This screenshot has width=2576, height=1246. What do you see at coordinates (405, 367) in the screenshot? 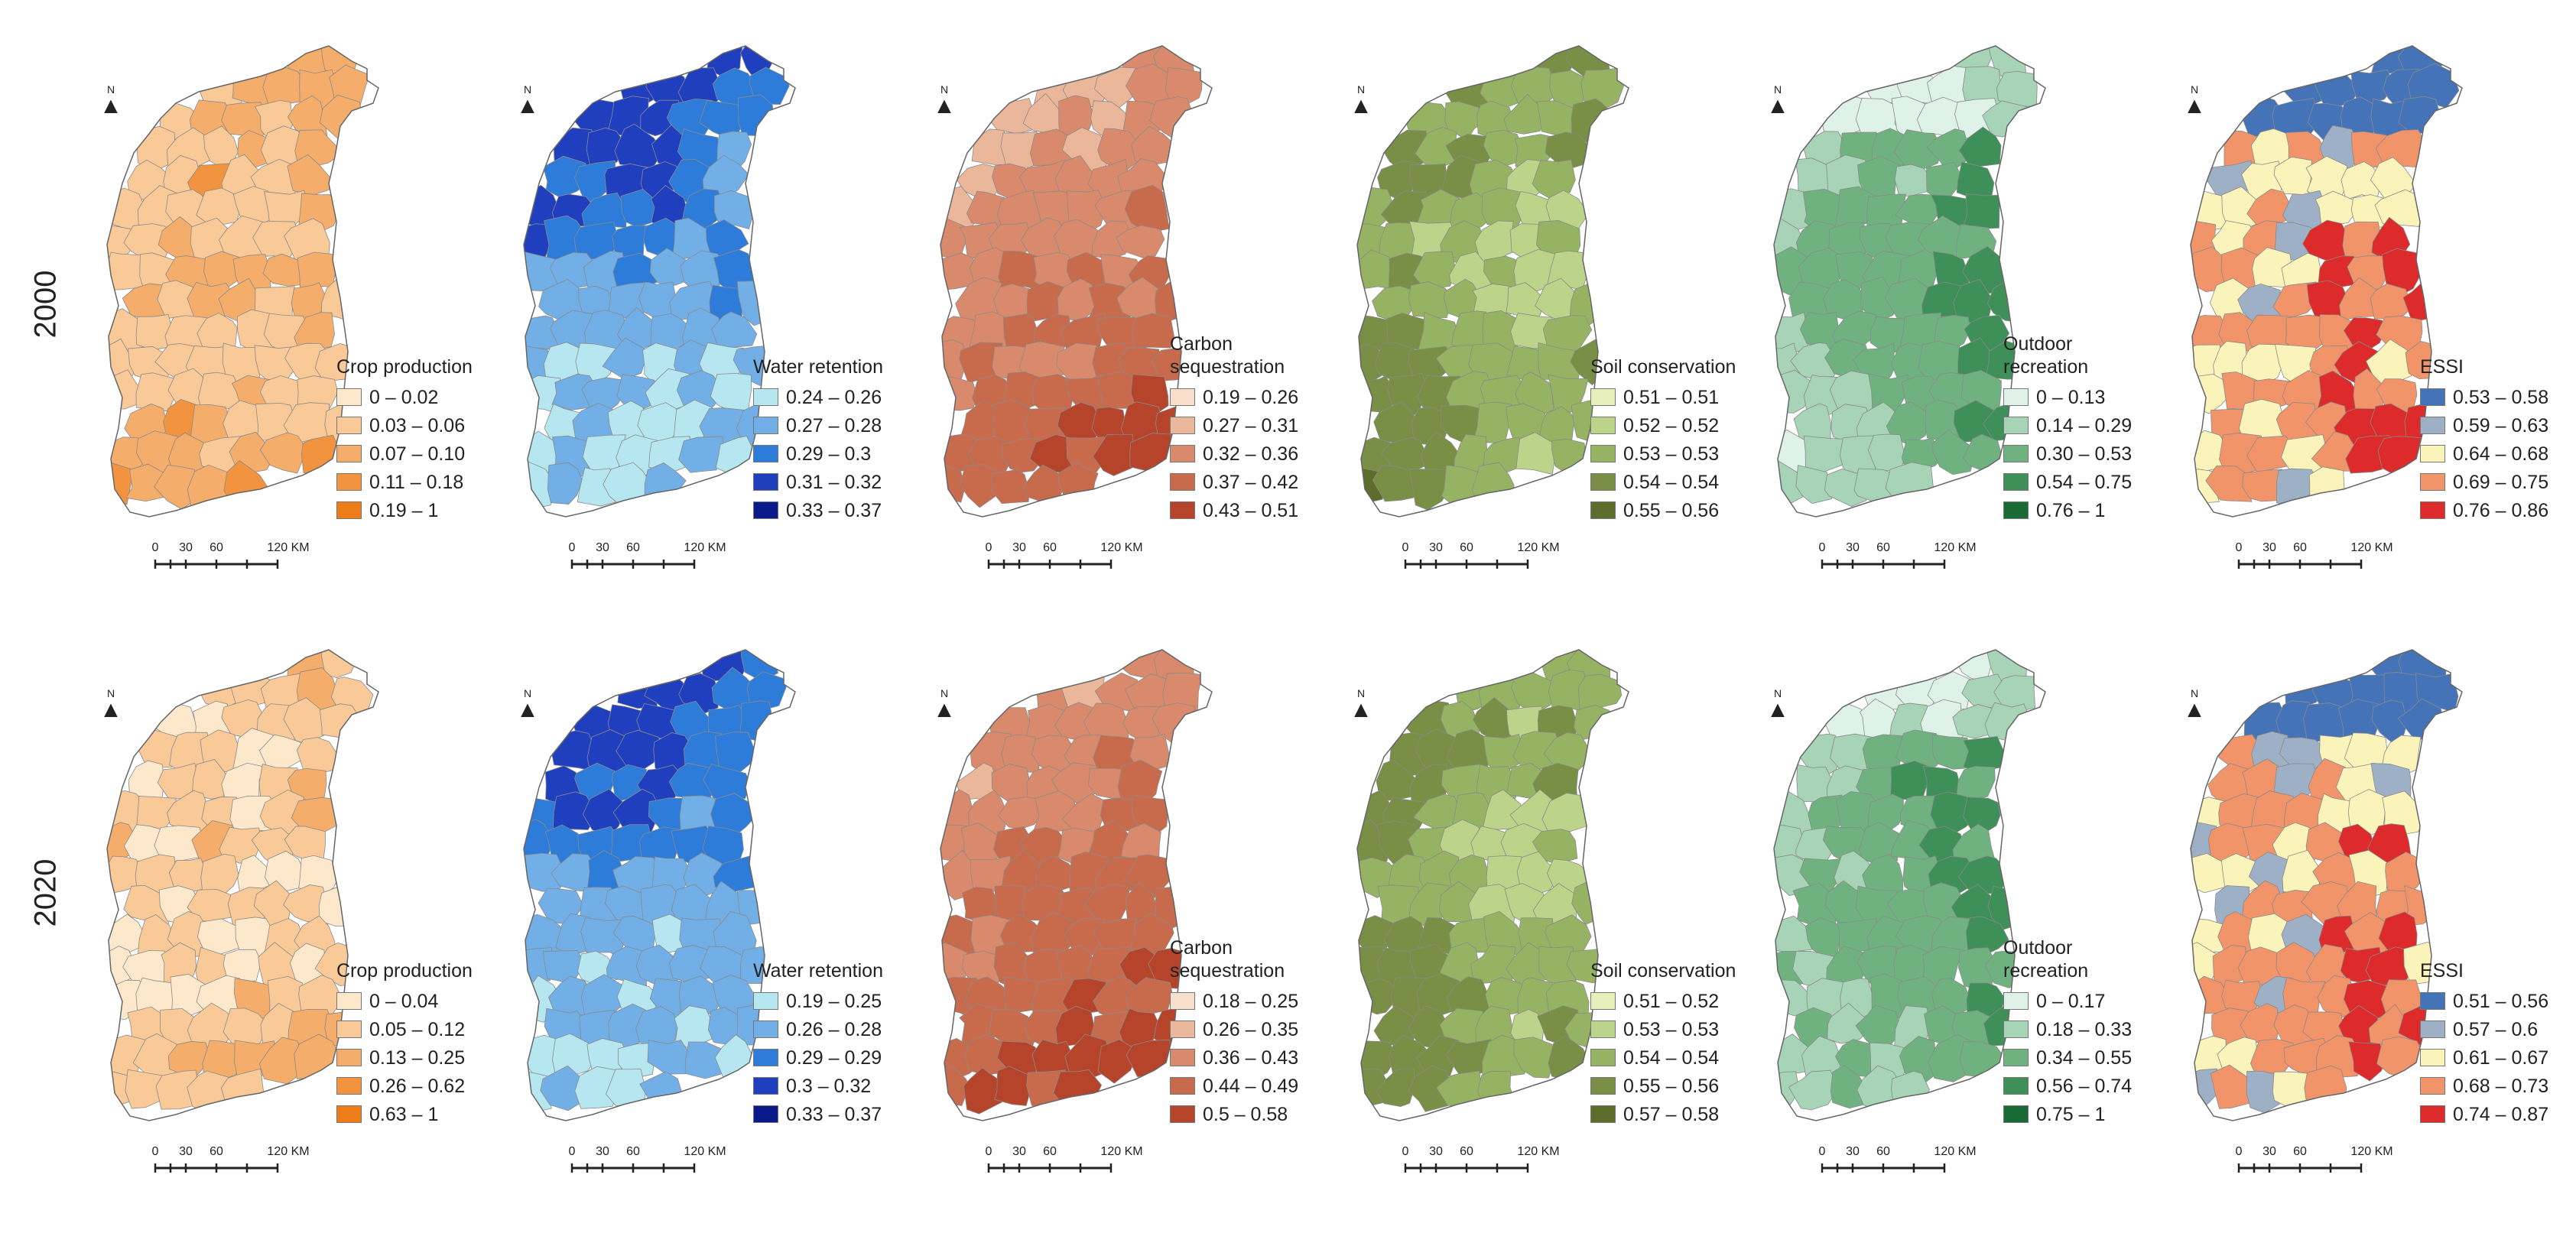
I see `legend-title-line: Crop production` at bounding box center [405, 367].